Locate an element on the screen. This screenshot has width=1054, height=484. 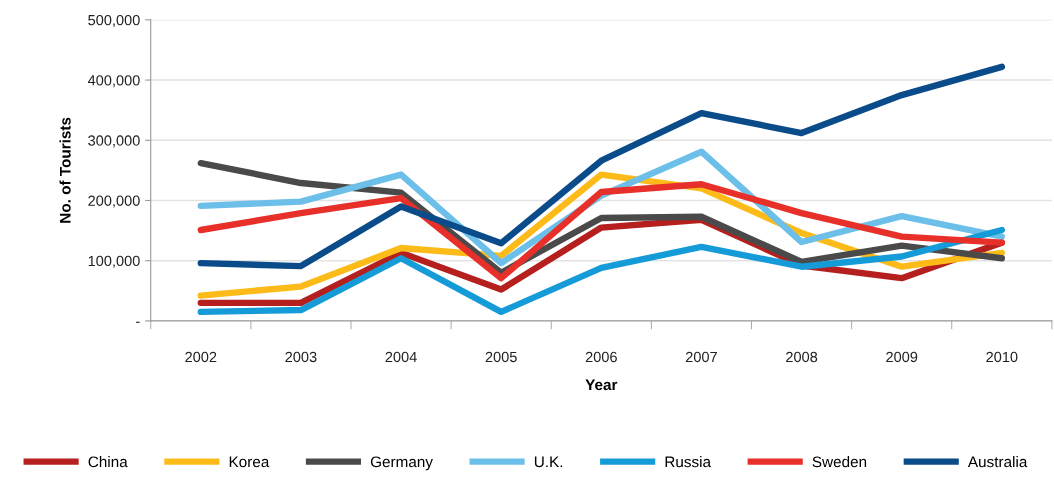
y-tick-label: 100,000 is located at coordinates (114, 261).